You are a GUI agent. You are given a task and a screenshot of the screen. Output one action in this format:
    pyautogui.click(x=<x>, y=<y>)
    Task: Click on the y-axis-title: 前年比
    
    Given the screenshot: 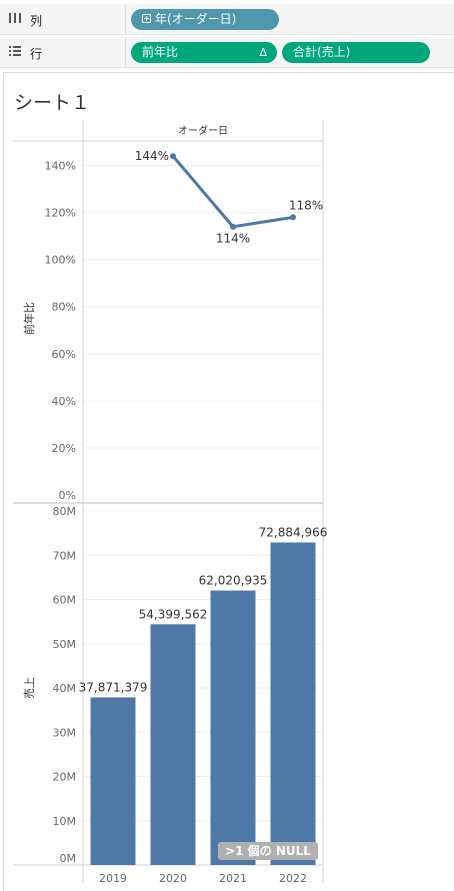 What is the action you would take?
    pyautogui.click(x=29, y=318)
    